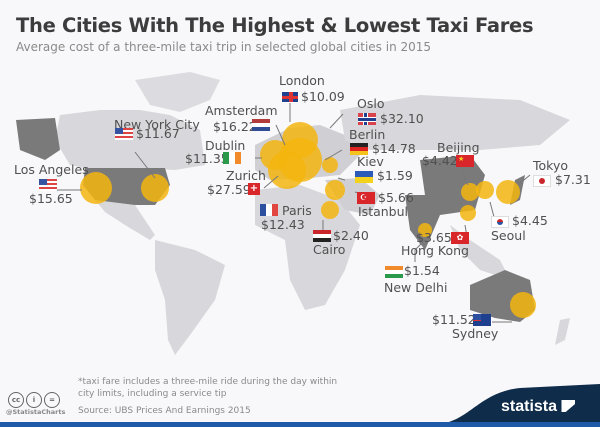 This screenshot has height=427, width=600. I want to click on city-name-beijing: Beijing, so click(458, 147).